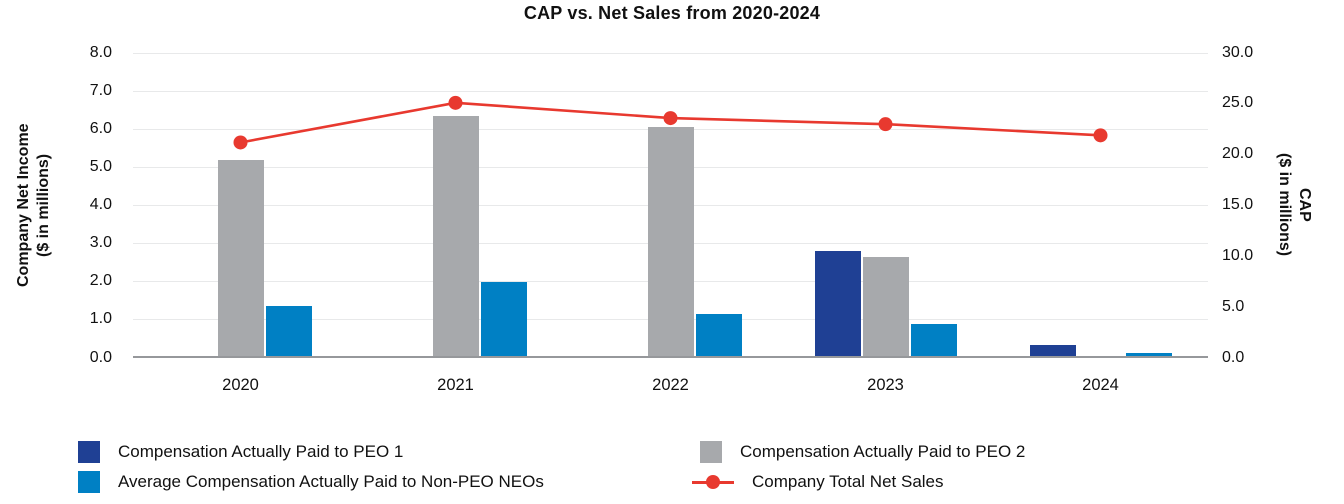  I want to click on net-sales-point-2023, so click(885, 124).